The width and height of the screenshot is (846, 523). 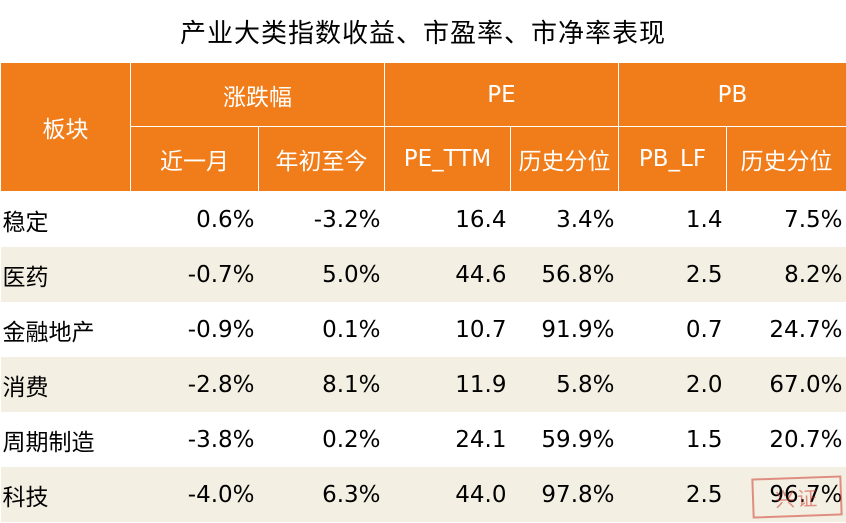 What do you see at coordinates (194, 219) in the screenshot?
I see `cell-1m: 0.6%` at bounding box center [194, 219].